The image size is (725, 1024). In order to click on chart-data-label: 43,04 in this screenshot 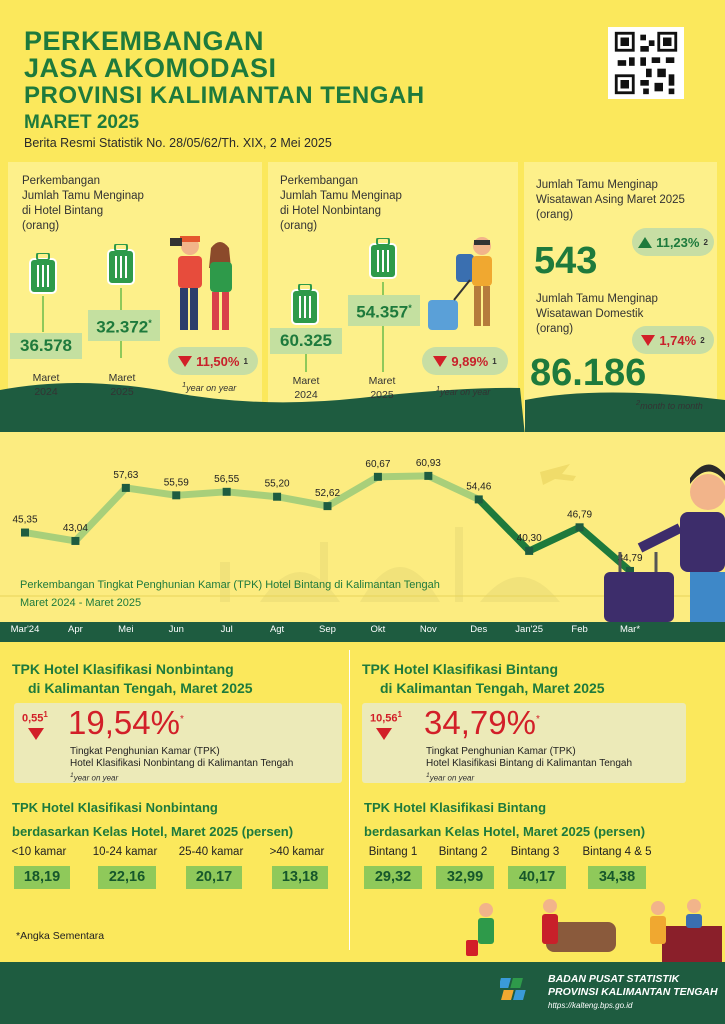, I will do `click(75, 528)`.